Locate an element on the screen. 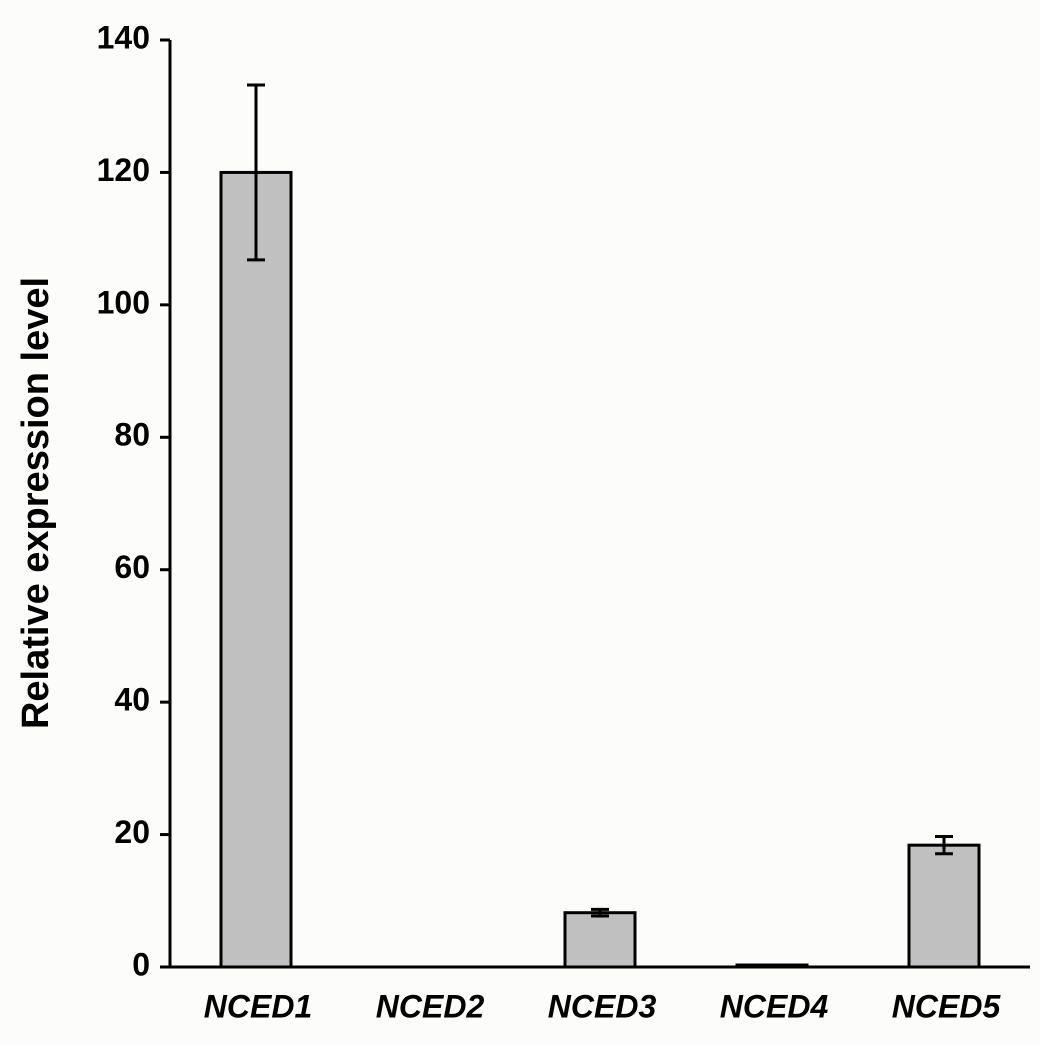 The width and height of the screenshot is (1040, 1045). x-tick-label: NCED1 is located at coordinates (258, 1006).